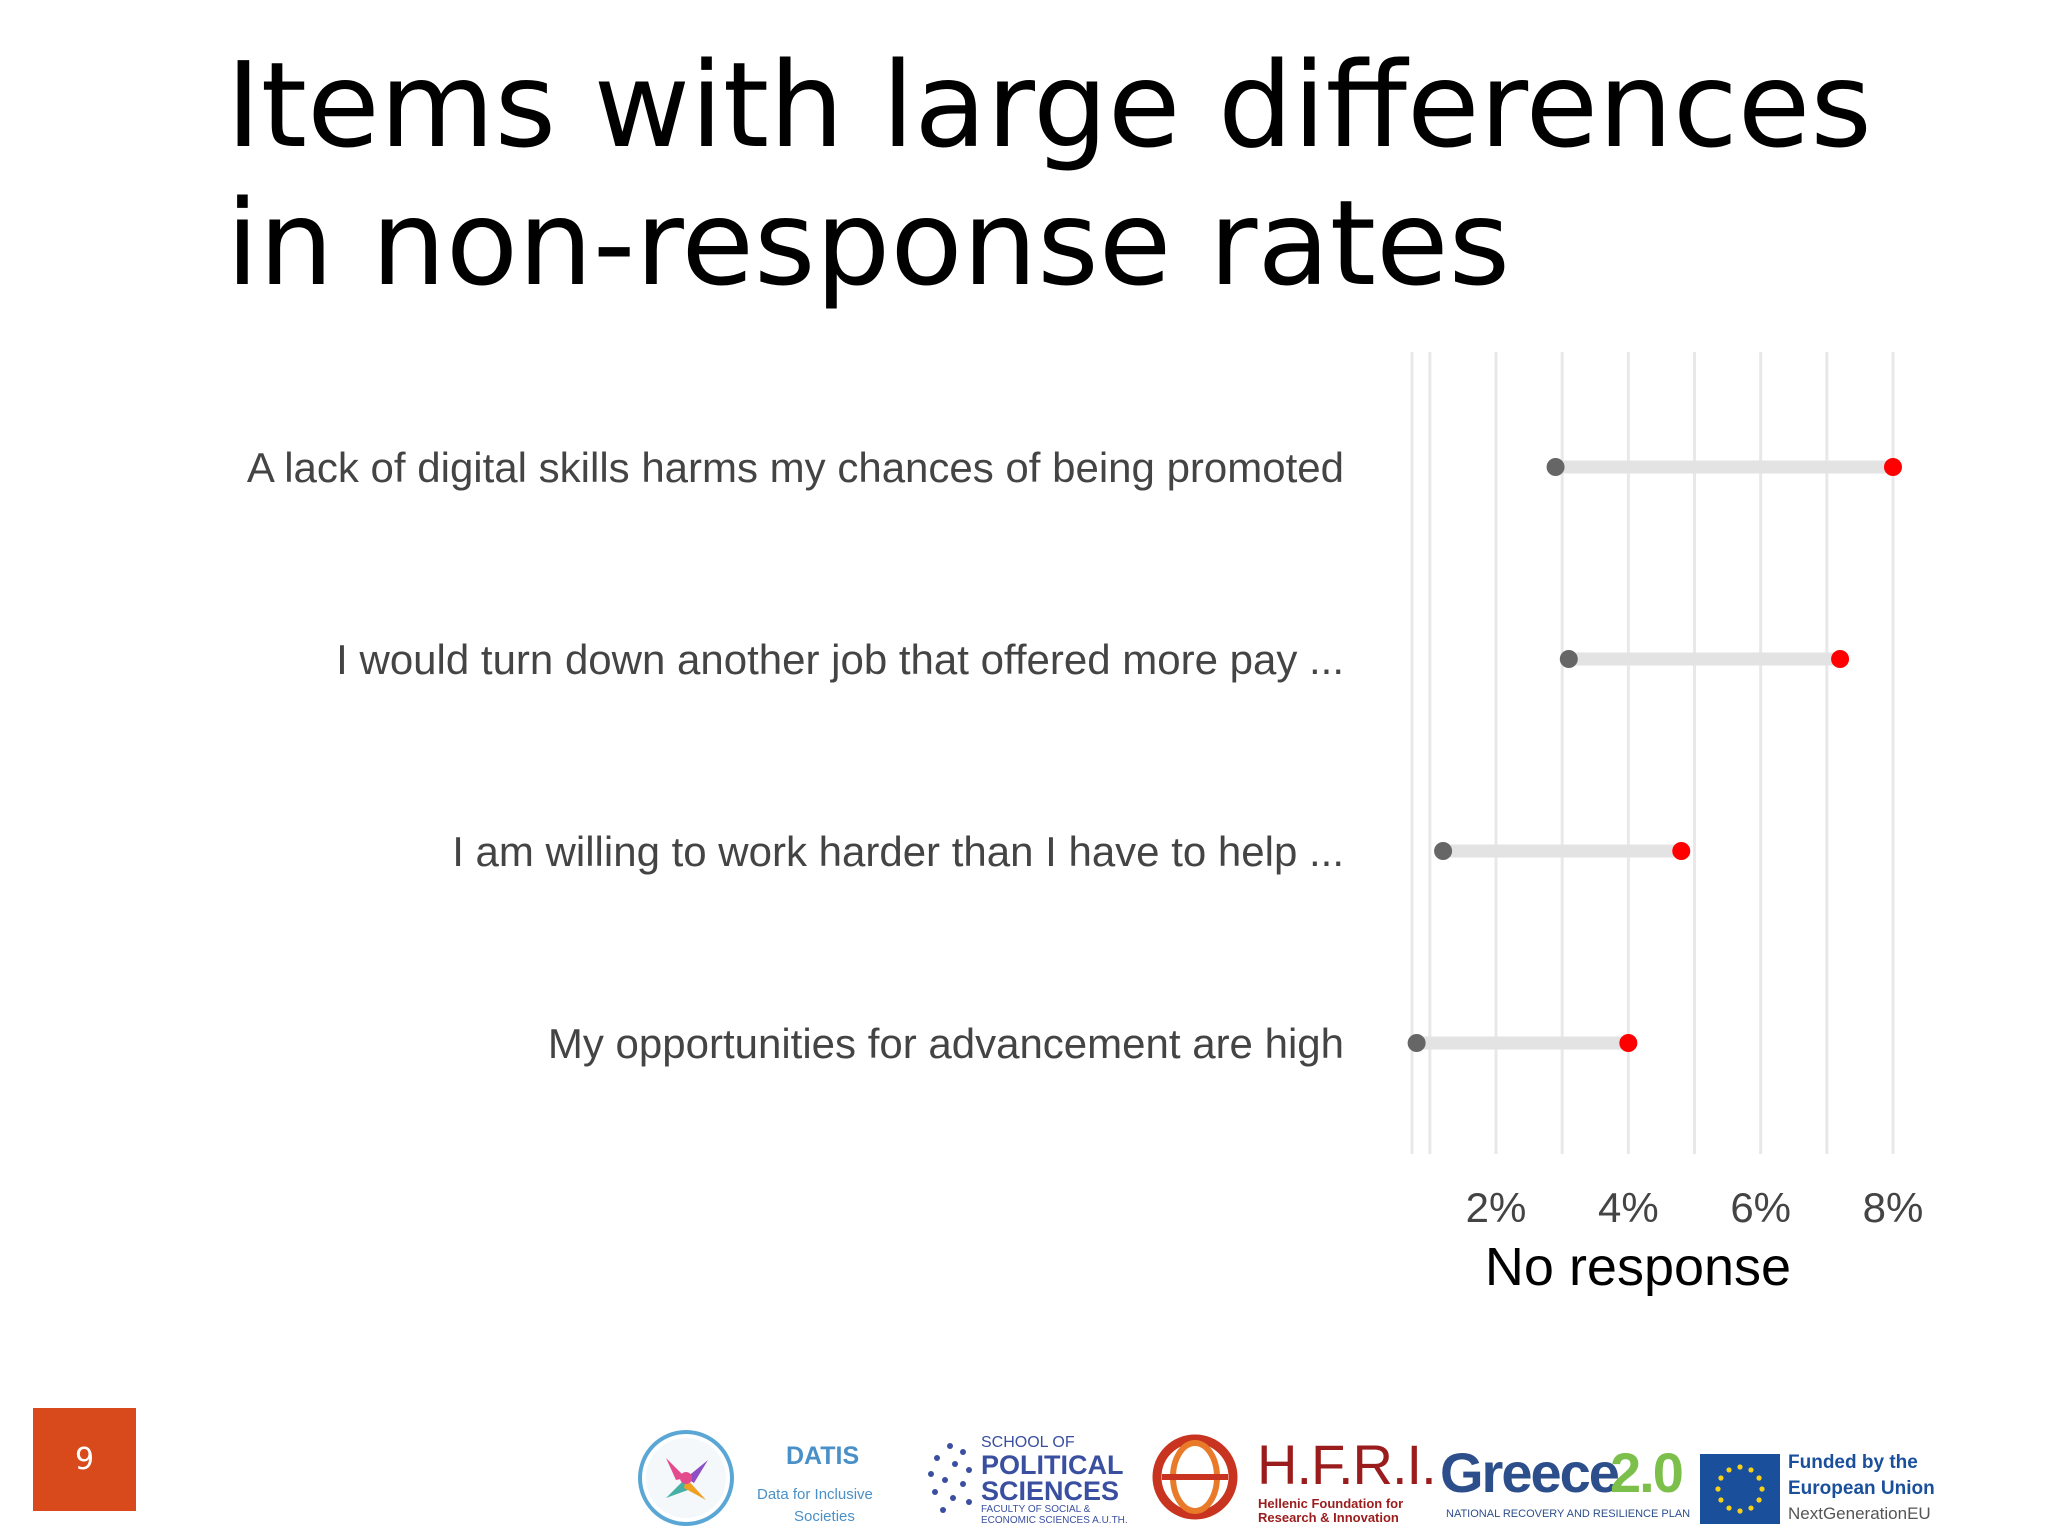  I want to click on datis-logo: DATIS Data for Inclusive Societies, so click(776, 1478).